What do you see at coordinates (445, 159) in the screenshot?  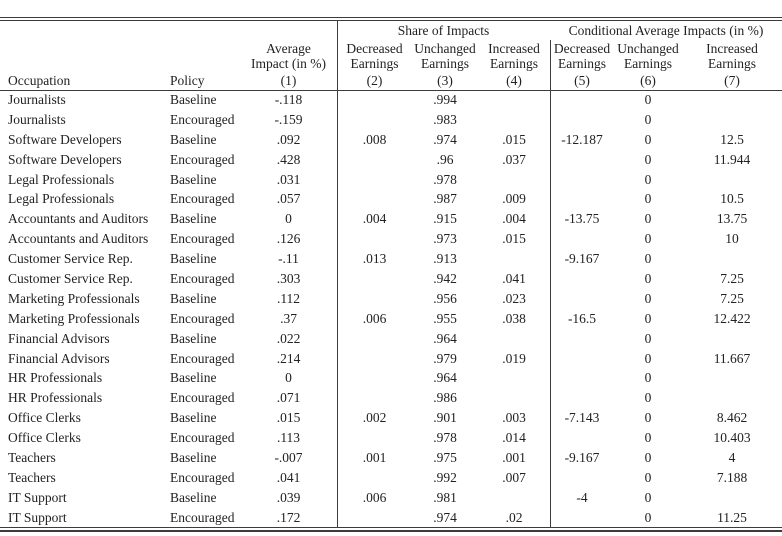 I see `share-unchanged-cell: .96` at bounding box center [445, 159].